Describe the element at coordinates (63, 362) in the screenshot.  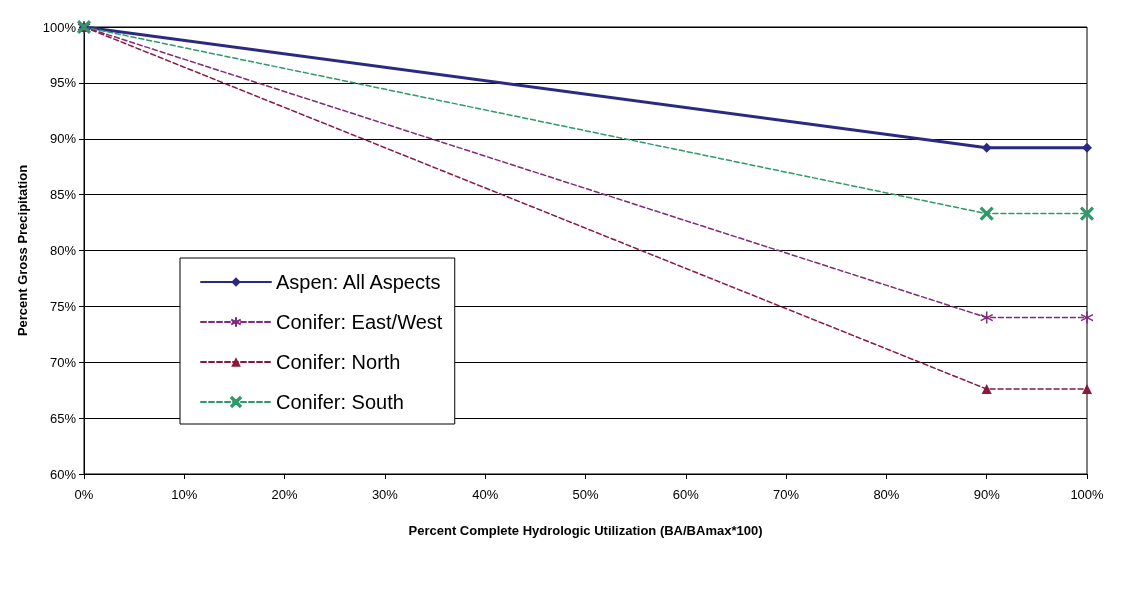
I see `y-tick-label: 70%` at that location.